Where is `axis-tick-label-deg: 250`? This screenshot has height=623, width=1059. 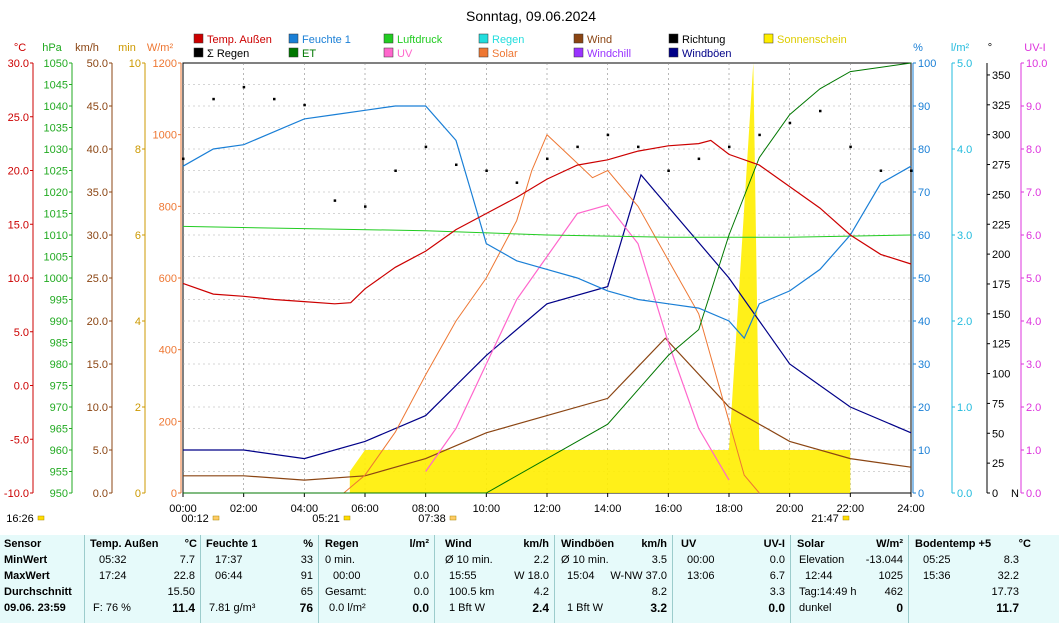 axis-tick-label-deg: 250 is located at coordinates (1001, 195).